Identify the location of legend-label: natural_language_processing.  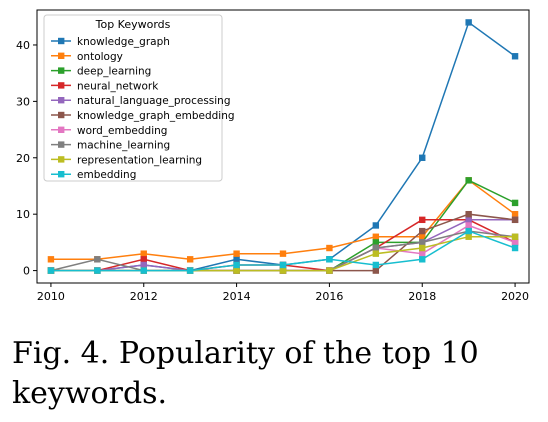
(154, 101).